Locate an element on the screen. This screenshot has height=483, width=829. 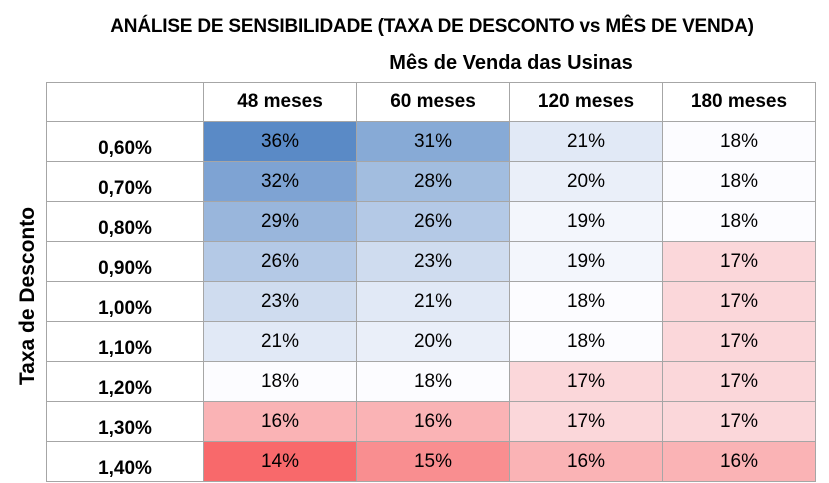
table-row: 0,80% 29% 26% 19% 18% is located at coordinates (431, 221).